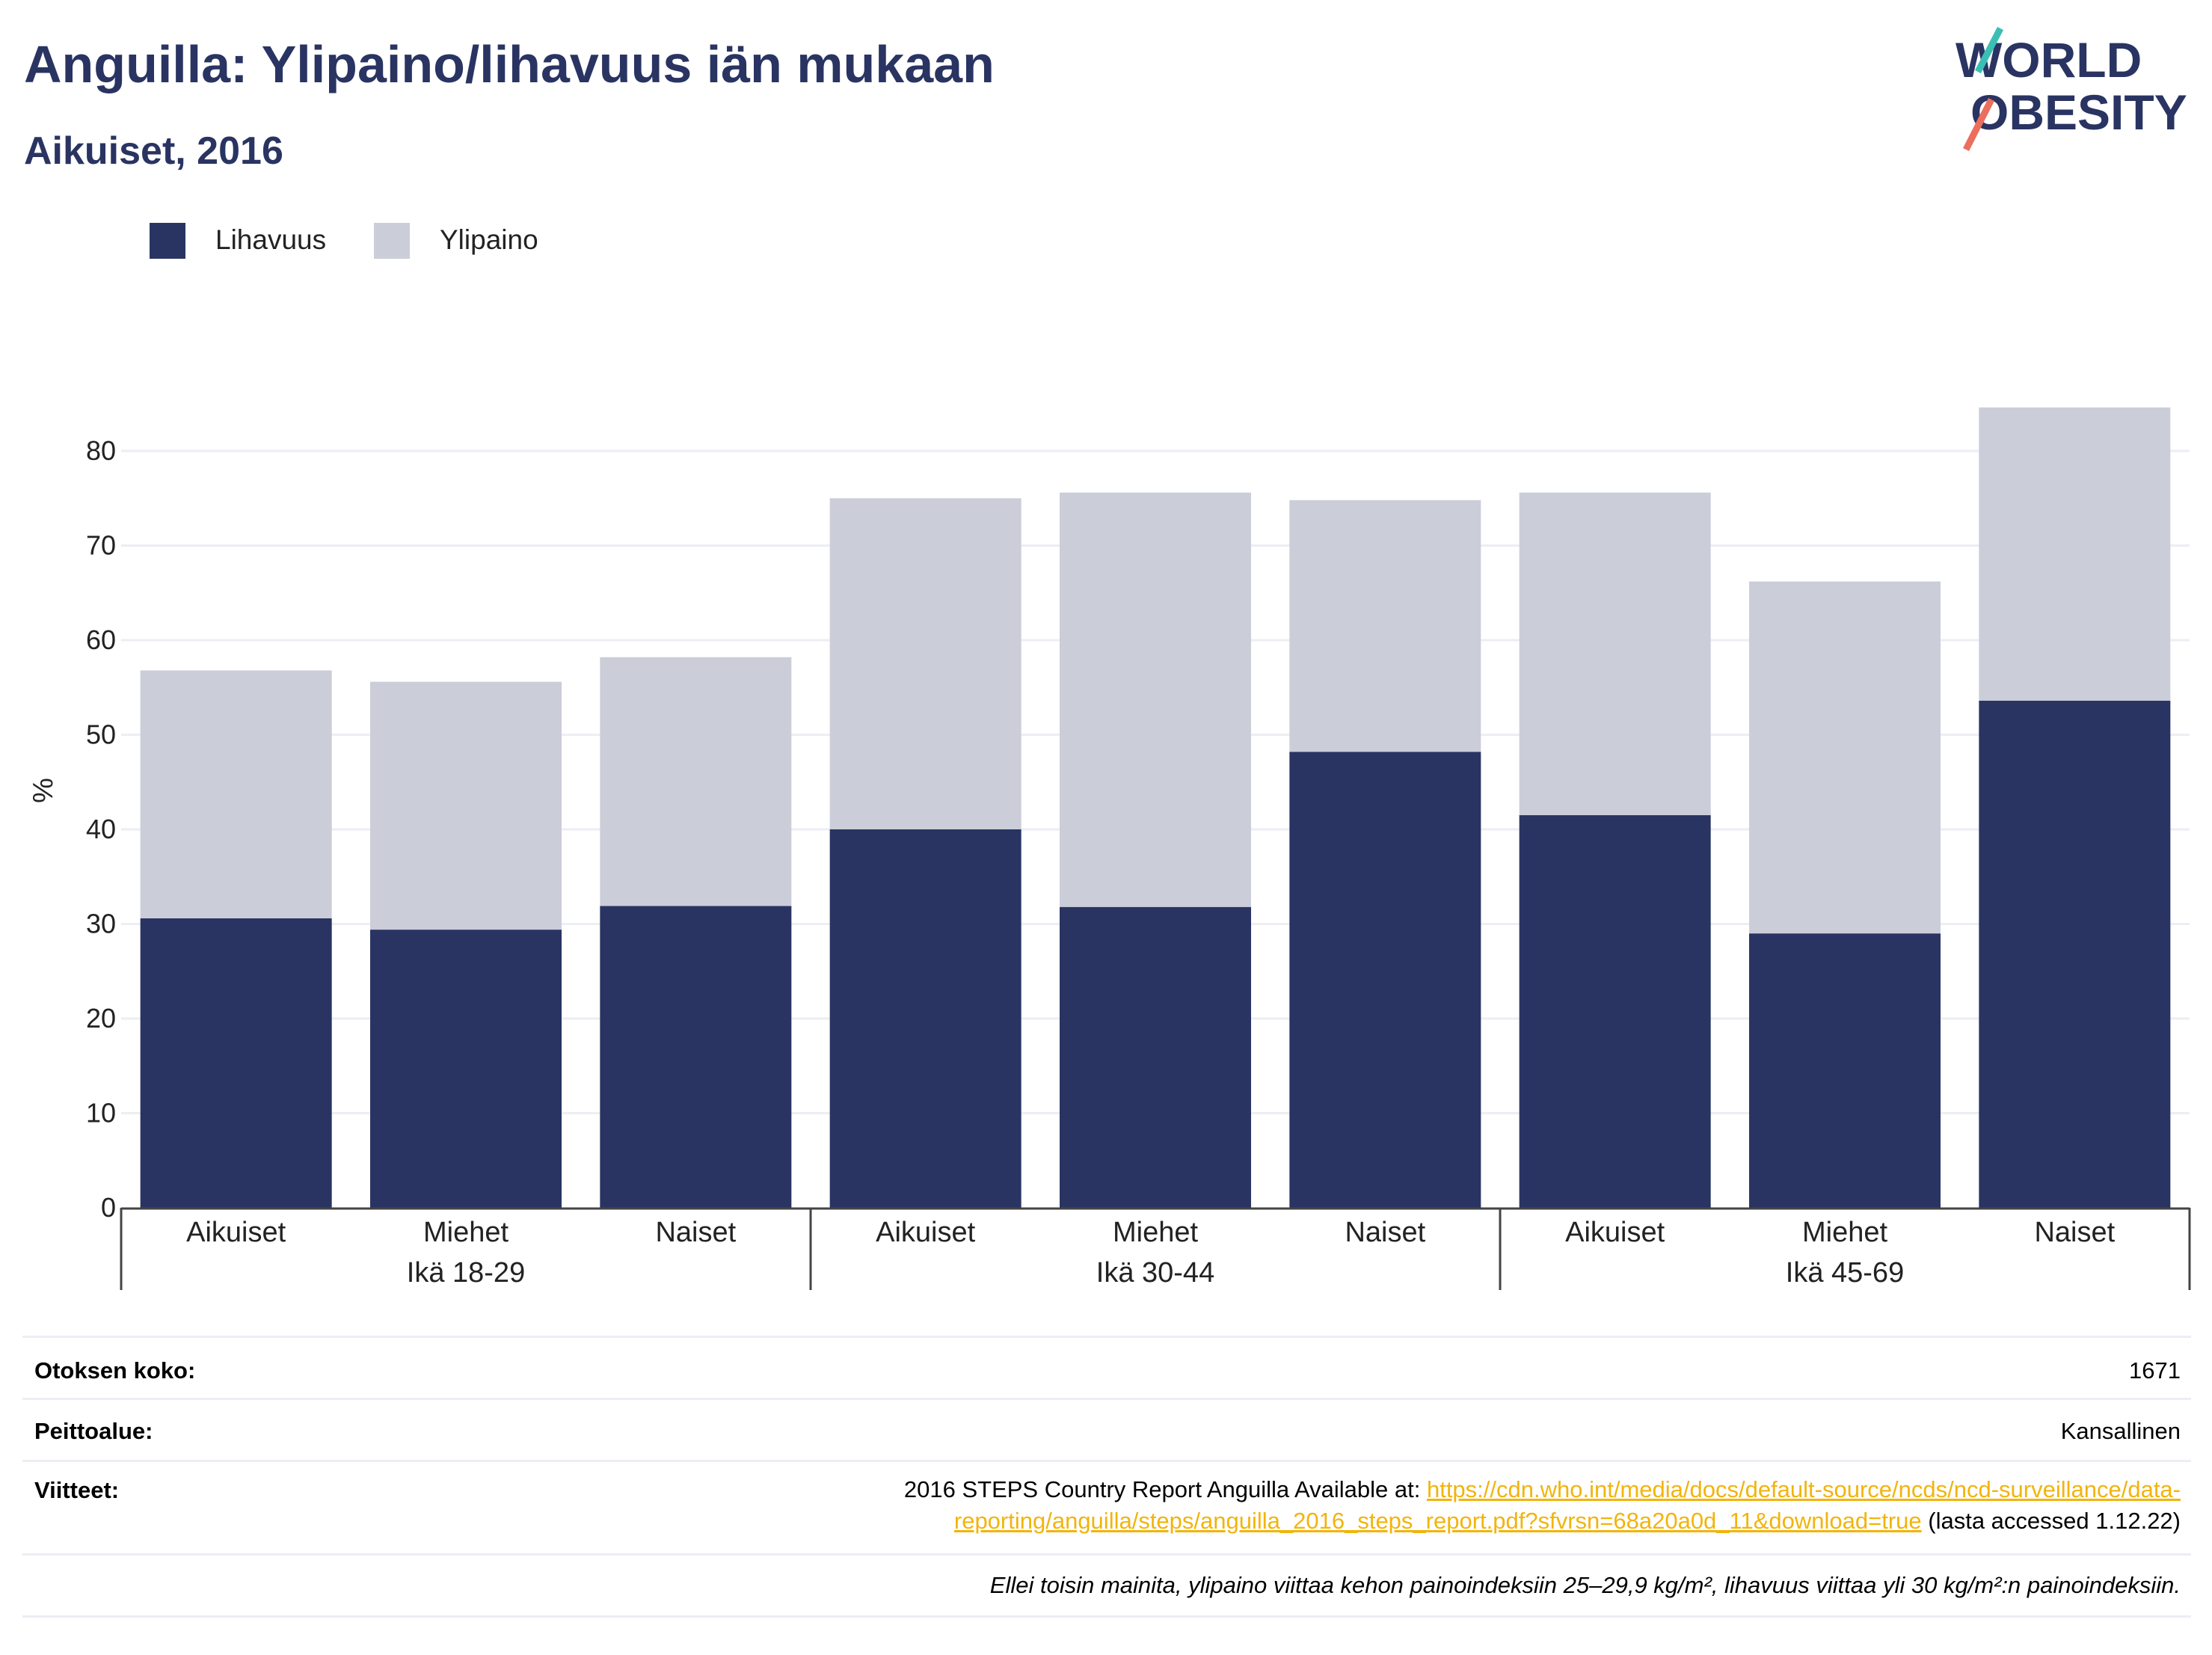 The width and height of the screenshot is (2212, 1655). What do you see at coordinates (101, 639) in the screenshot?
I see `y-tick-label: 60` at bounding box center [101, 639].